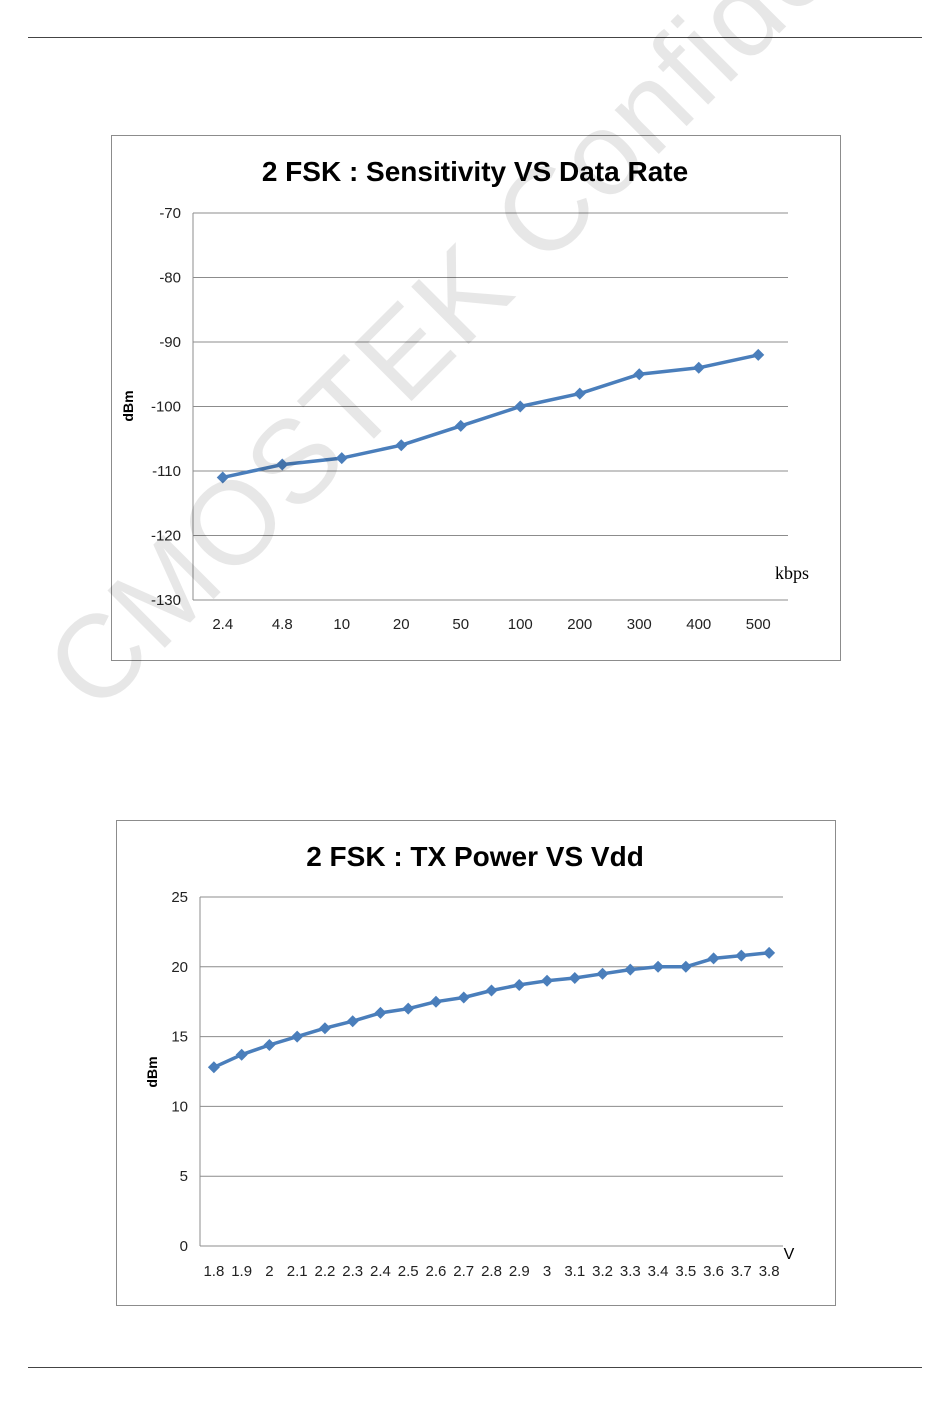 The height and width of the screenshot is (1408, 950). I want to click on y-tick-label: 0, so click(184, 1246).